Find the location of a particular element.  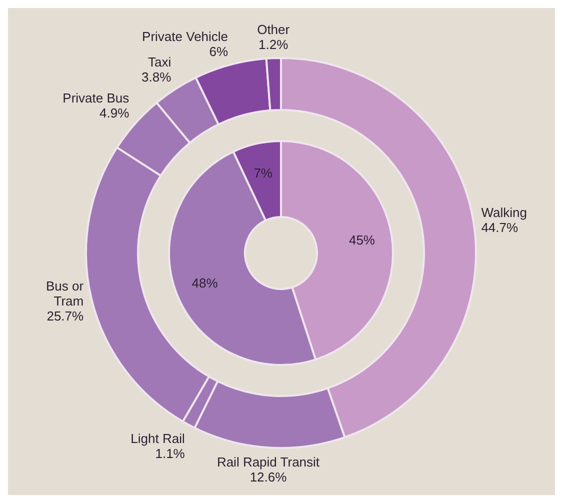

data-label: 45% is located at coordinates (362, 240).